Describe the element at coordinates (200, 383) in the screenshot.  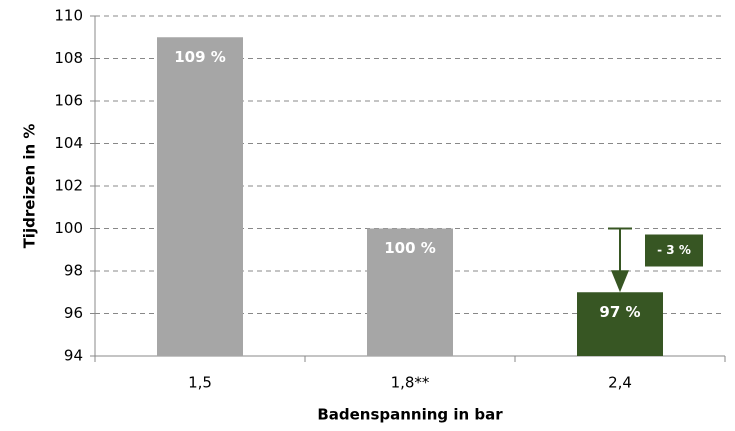
I see `x-tick-label: 1,5` at that location.